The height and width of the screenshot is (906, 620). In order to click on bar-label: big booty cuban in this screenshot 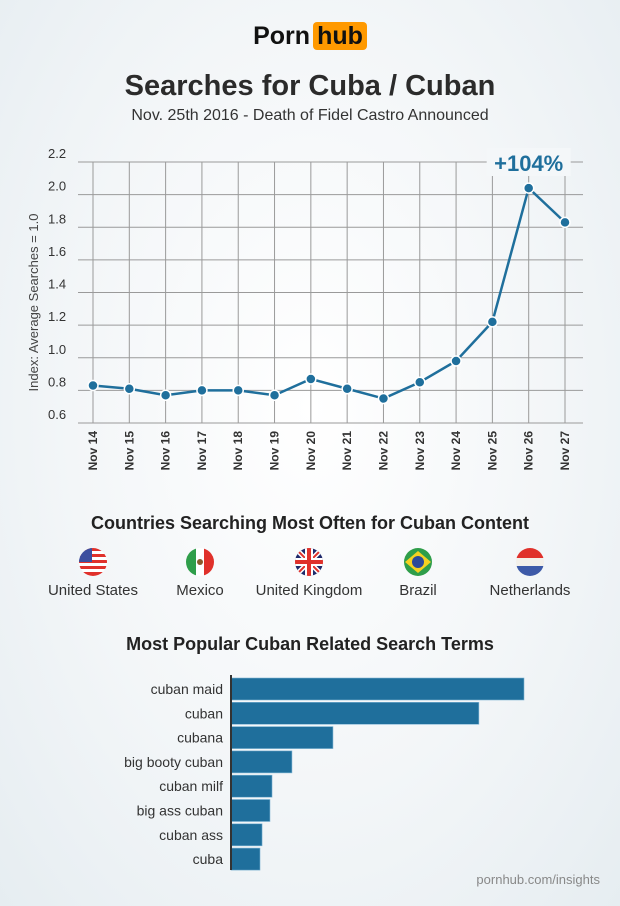, I will do `click(173, 762)`.